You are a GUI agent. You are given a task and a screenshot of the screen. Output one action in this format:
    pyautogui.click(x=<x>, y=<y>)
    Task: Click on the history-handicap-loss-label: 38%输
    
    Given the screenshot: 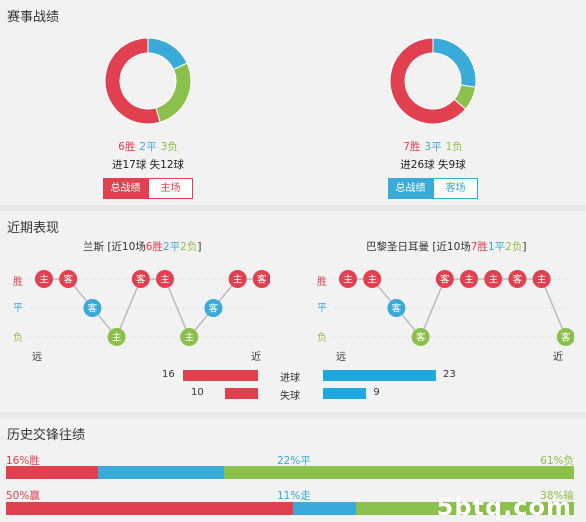 What is the action you would take?
    pyautogui.click(x=557, y=496)
    